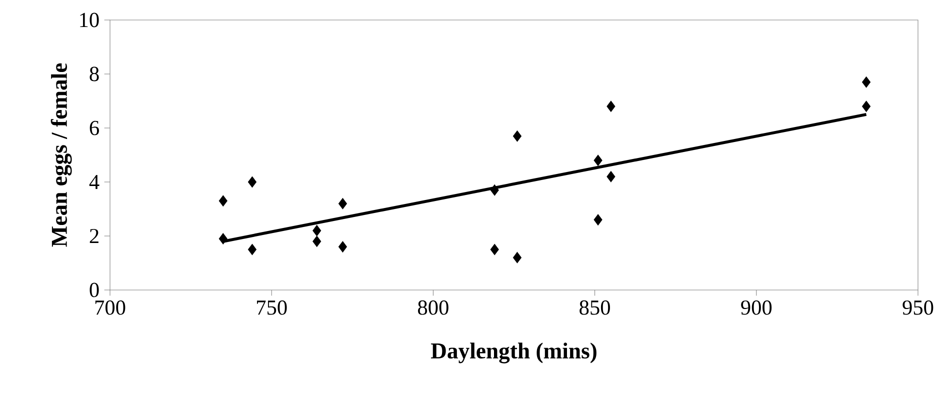 The height and width of the screenshot is (414, 946). What do you see at coordinates (433, 307) in the screenshot?
I see `x-tick-label: 800` at bounding box center [433, 307].